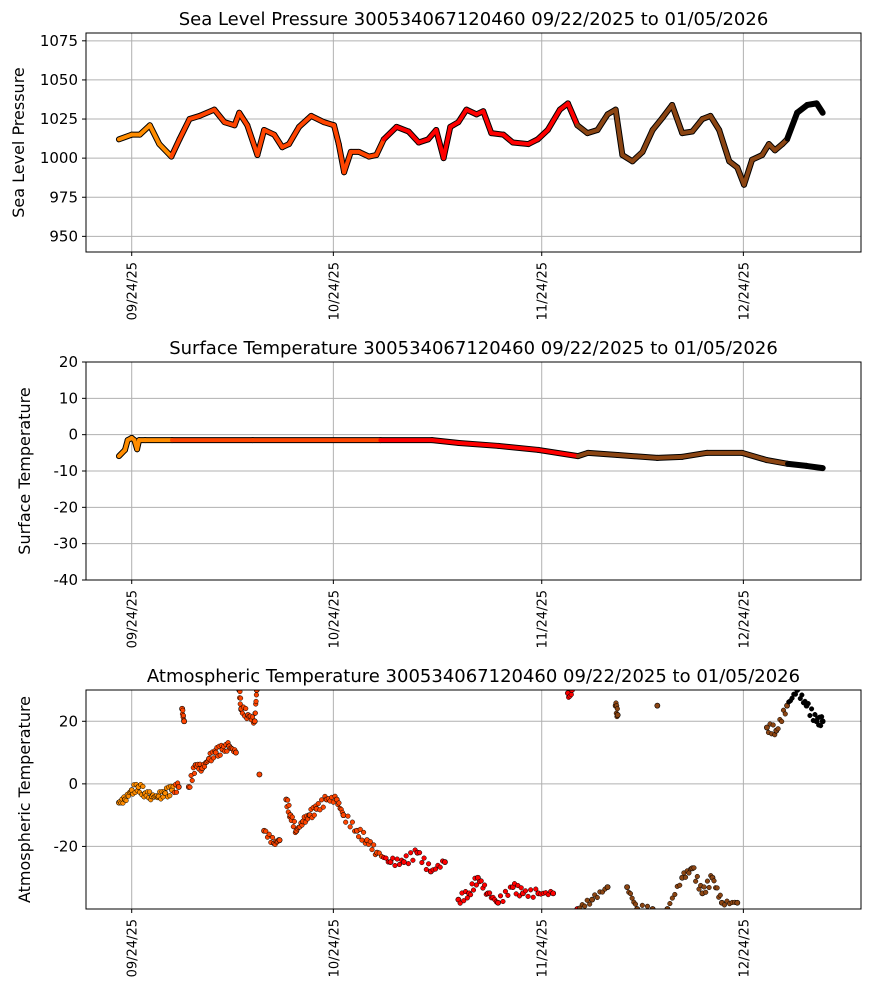 This screenshot has width=870, height=992. I want to click on y-tick-label: -20, so click(66, 507).